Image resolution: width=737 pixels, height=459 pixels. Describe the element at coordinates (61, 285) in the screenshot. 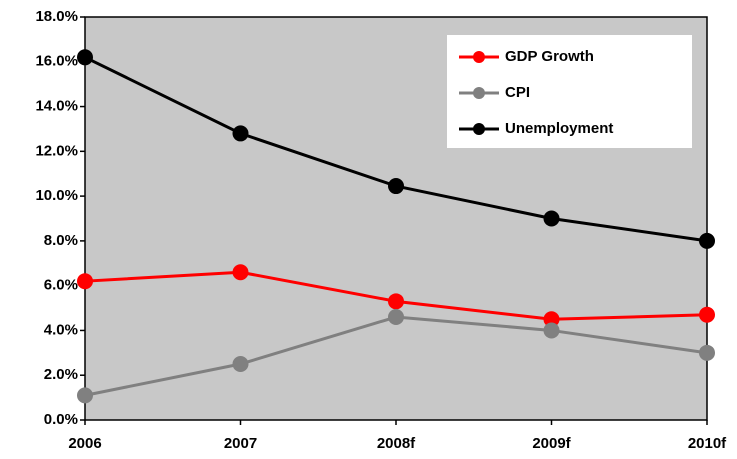

I see `y-tick-label: 6.0%` at that location.